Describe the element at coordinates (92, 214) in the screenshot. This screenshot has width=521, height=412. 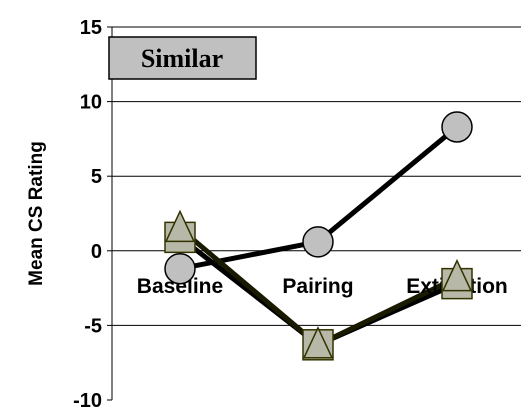
I see `y-tick-labels: -10 -5 0 5 10 15` at that location.